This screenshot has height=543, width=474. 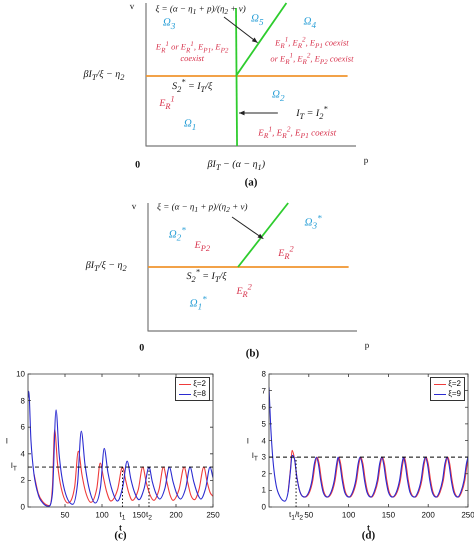 I want to click on ref-line-label: t$_{1}$/t$_{2}$, so click(x=296, y=516).